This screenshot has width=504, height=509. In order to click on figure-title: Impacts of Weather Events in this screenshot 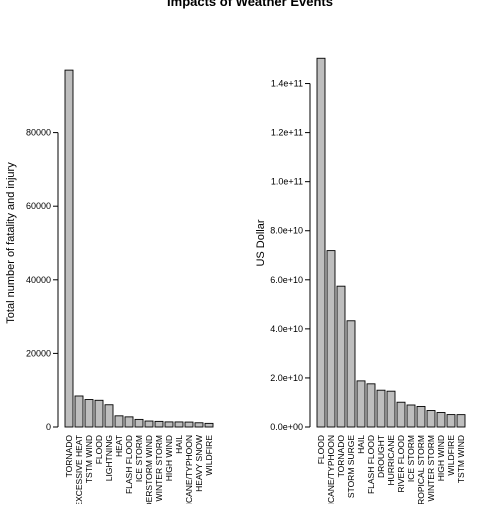, I will do `click(250, 4)`.